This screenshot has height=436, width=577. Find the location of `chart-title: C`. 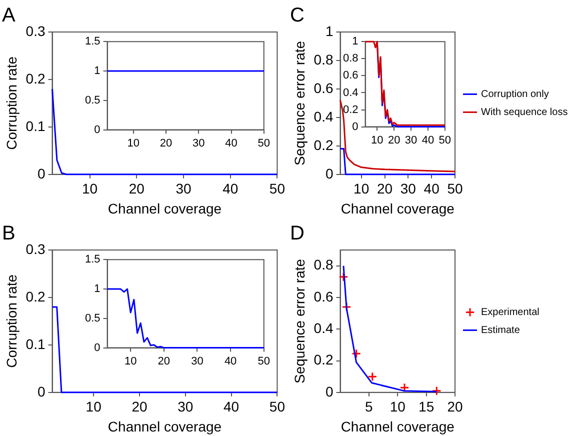

chart-title: C is located at coordinates (297, 15).